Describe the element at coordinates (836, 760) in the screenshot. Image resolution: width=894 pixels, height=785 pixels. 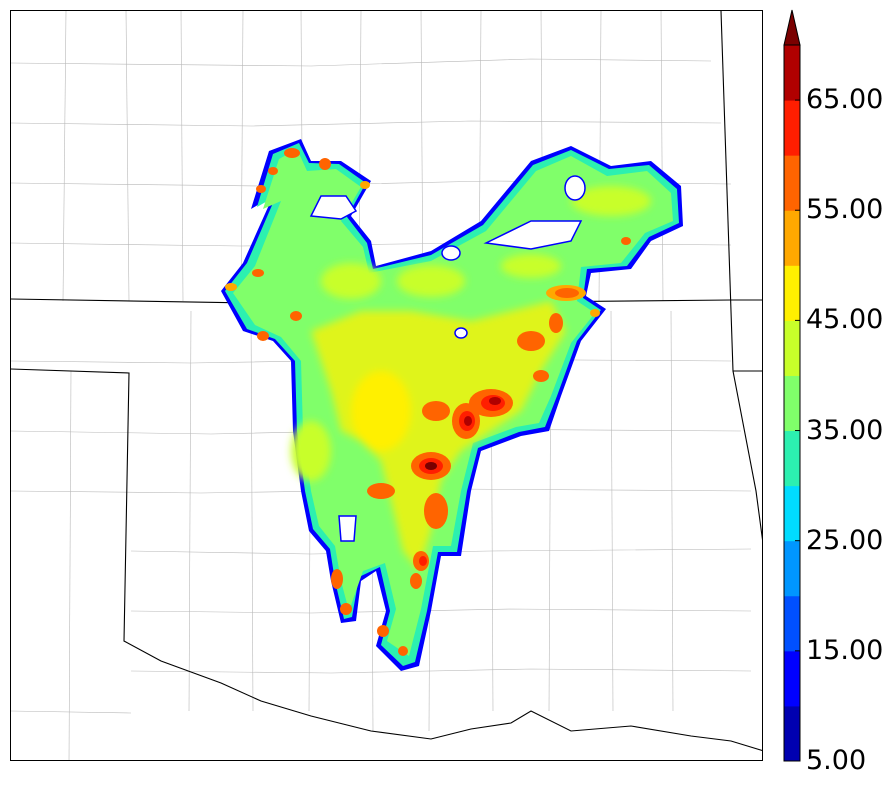
I see `colorbar-tick-label: 5.00` at that location.